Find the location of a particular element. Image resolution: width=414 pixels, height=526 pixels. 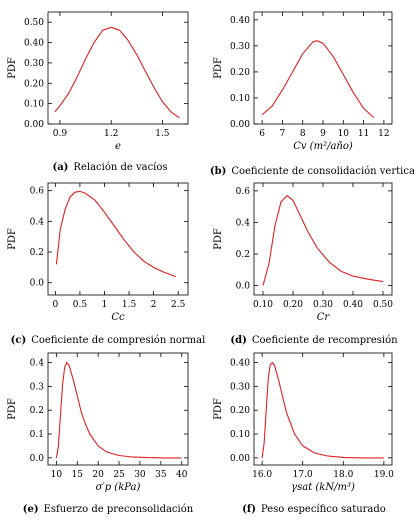

x-tick-label: 1.2 is located at coordinates (111, 134).